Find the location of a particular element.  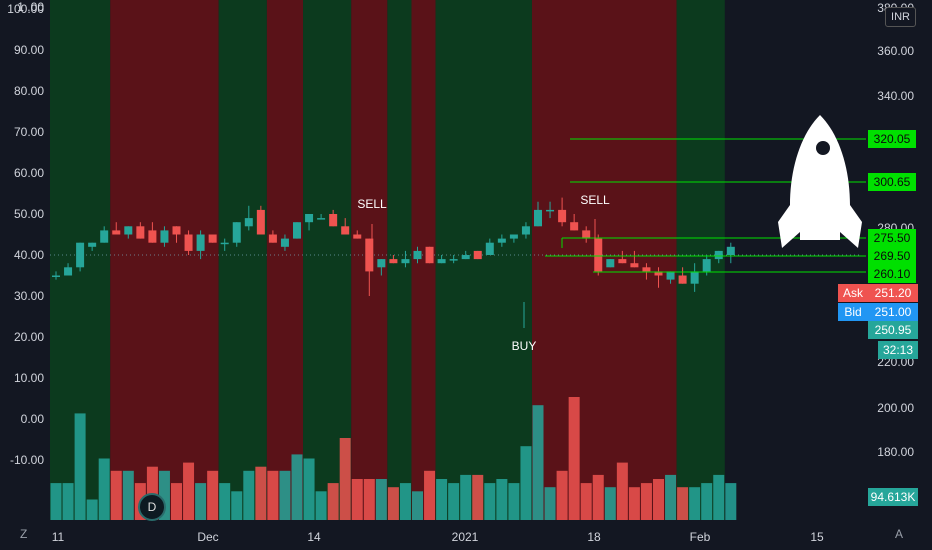

left-axis-tick: 40.00 is located at coordinates (29, 255).